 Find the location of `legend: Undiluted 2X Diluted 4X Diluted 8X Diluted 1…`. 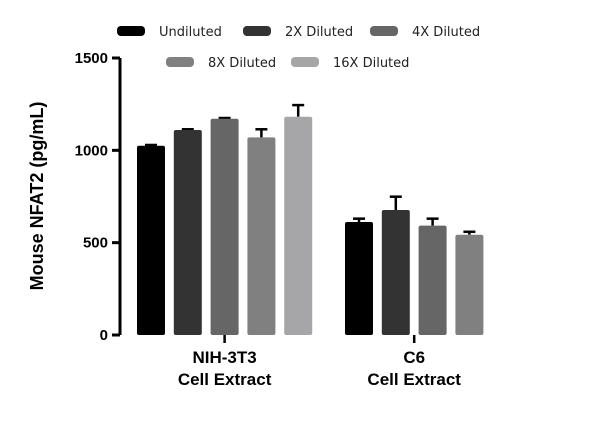

legend: Undiluted 2X Diluted 4X Diluted 8X Diluted 1… is located at coordinates (298, 48).